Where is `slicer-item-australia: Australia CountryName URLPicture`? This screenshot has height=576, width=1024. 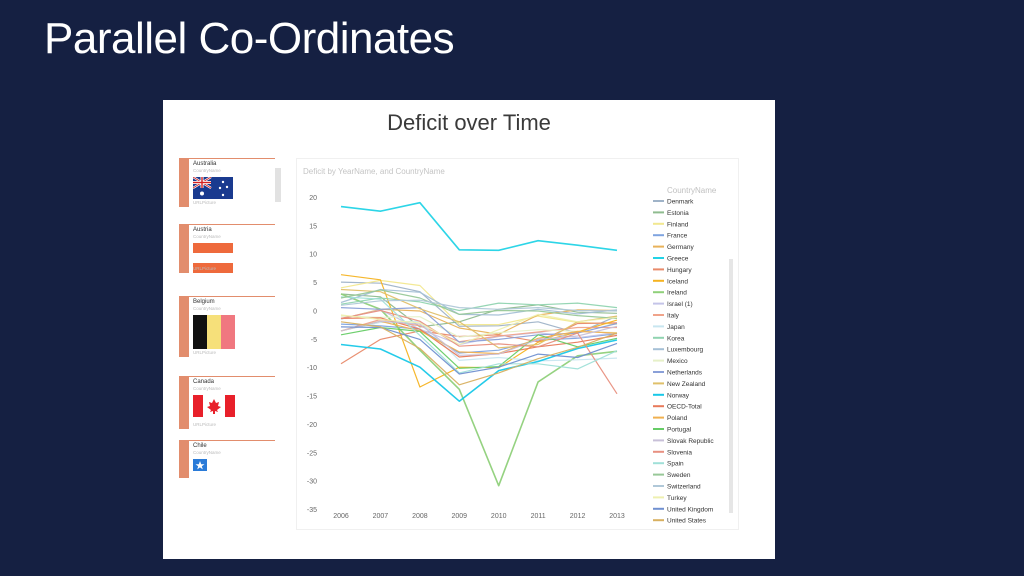
slicer-item-australia: Australia CountryName URLPicture is located at coordinates (227, 182).